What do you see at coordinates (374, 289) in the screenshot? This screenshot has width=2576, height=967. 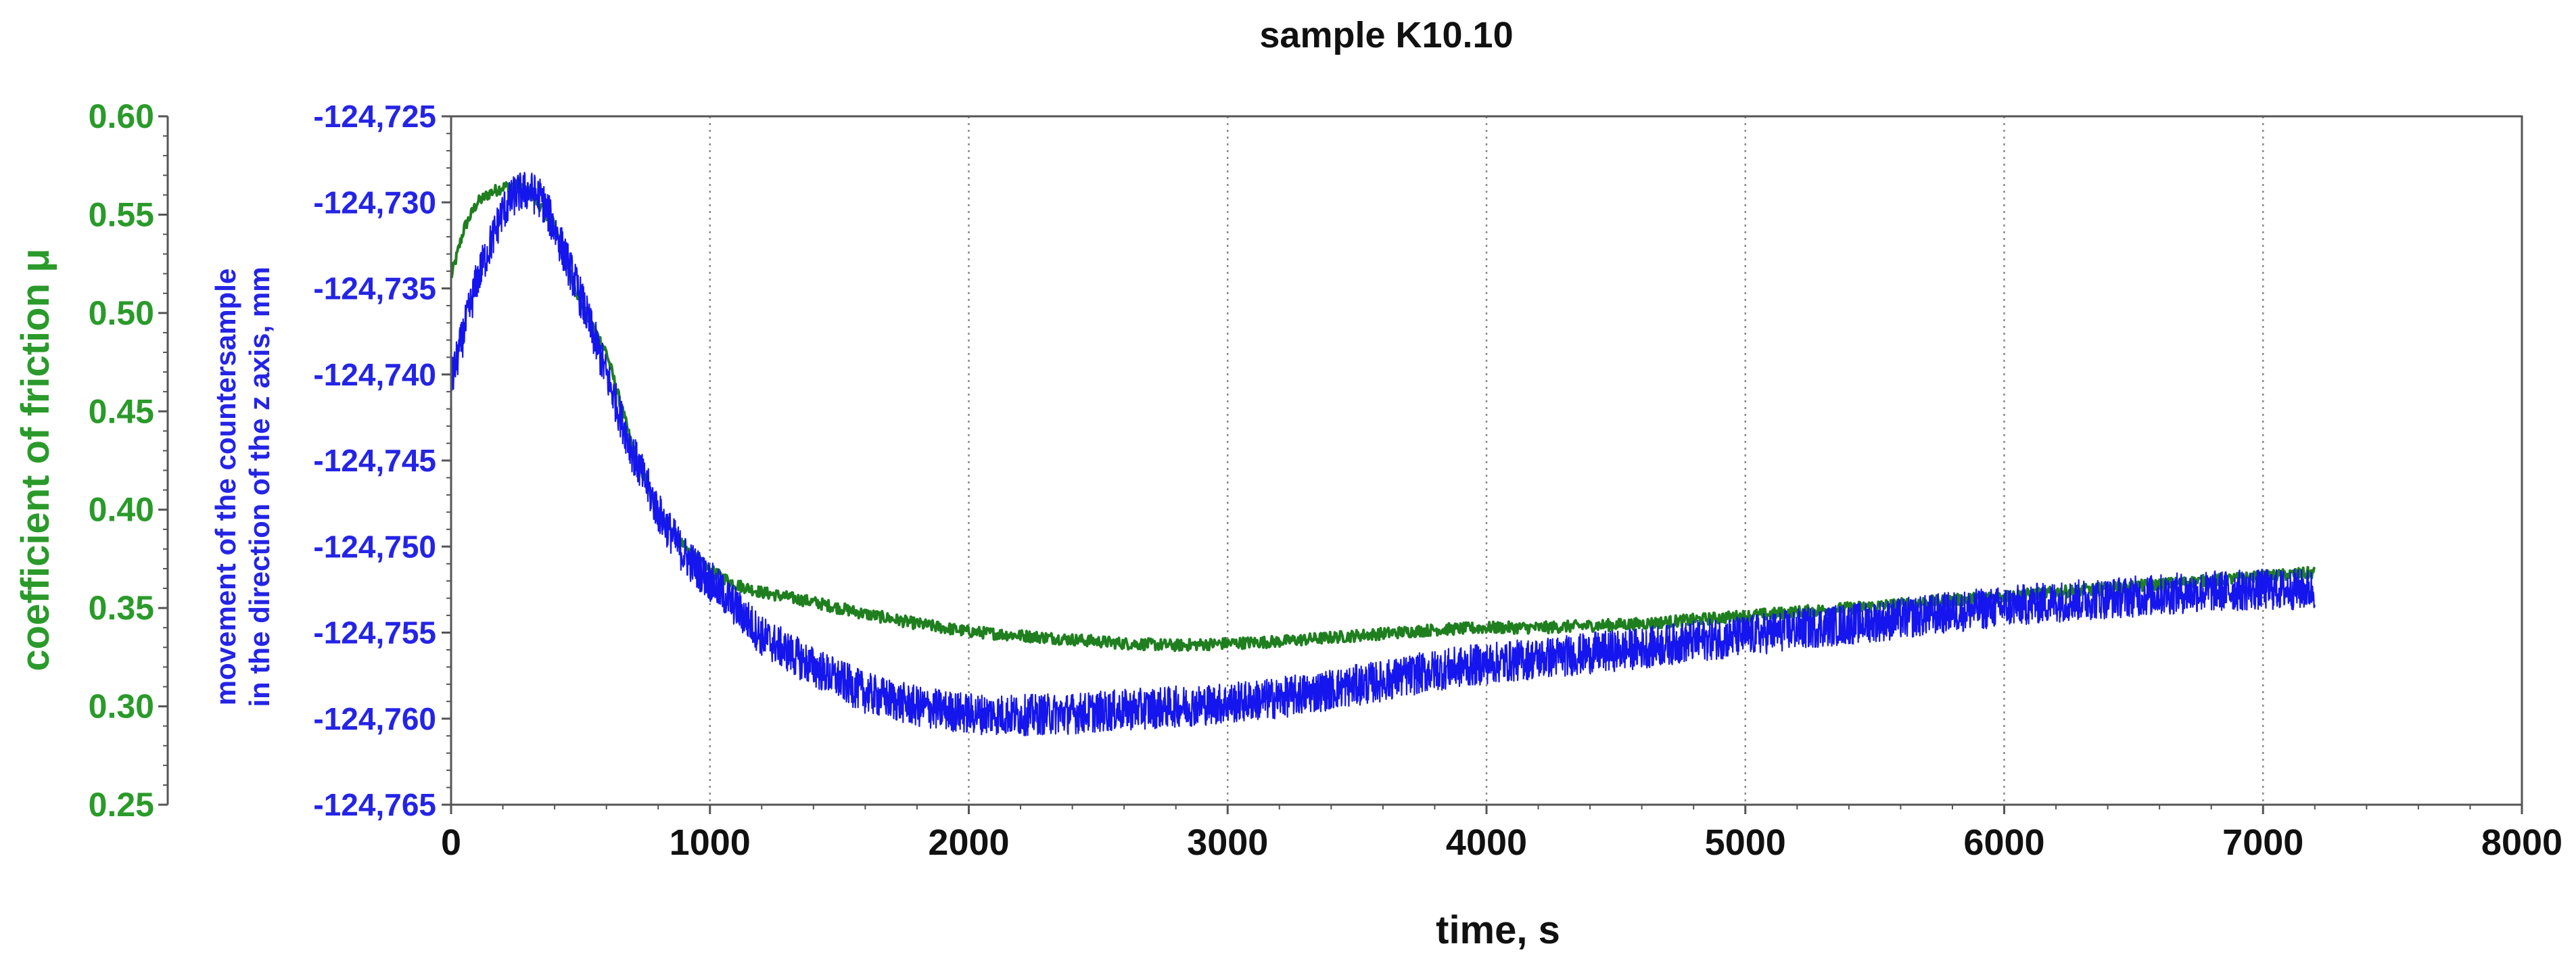 I see `right-tick-label--124,735: -124,735` at bounding box center [374, 289].